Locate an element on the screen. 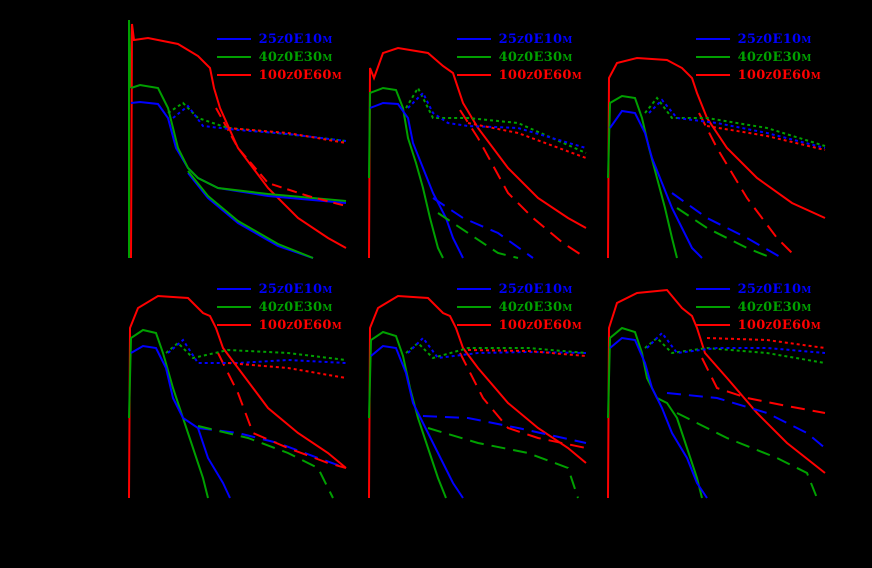 Image resolution: width=872 pixels, height=568 pixels. panel-bottom-right: 25z0E10m 40z0E30m 100z0E60m is located at coordinates (717, 383).